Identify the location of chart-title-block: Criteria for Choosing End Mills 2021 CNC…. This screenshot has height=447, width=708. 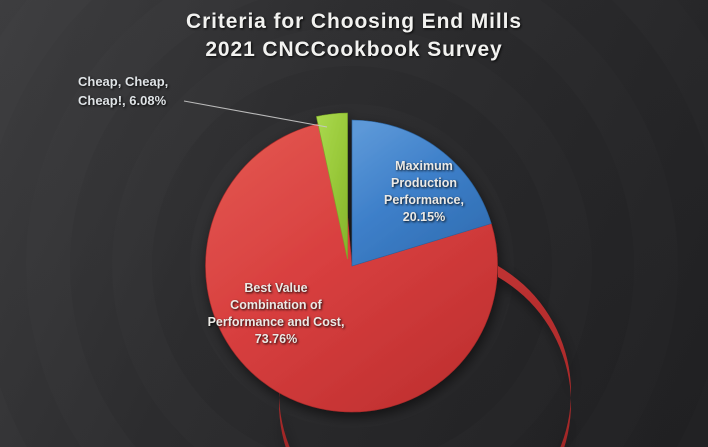
(354, 36).